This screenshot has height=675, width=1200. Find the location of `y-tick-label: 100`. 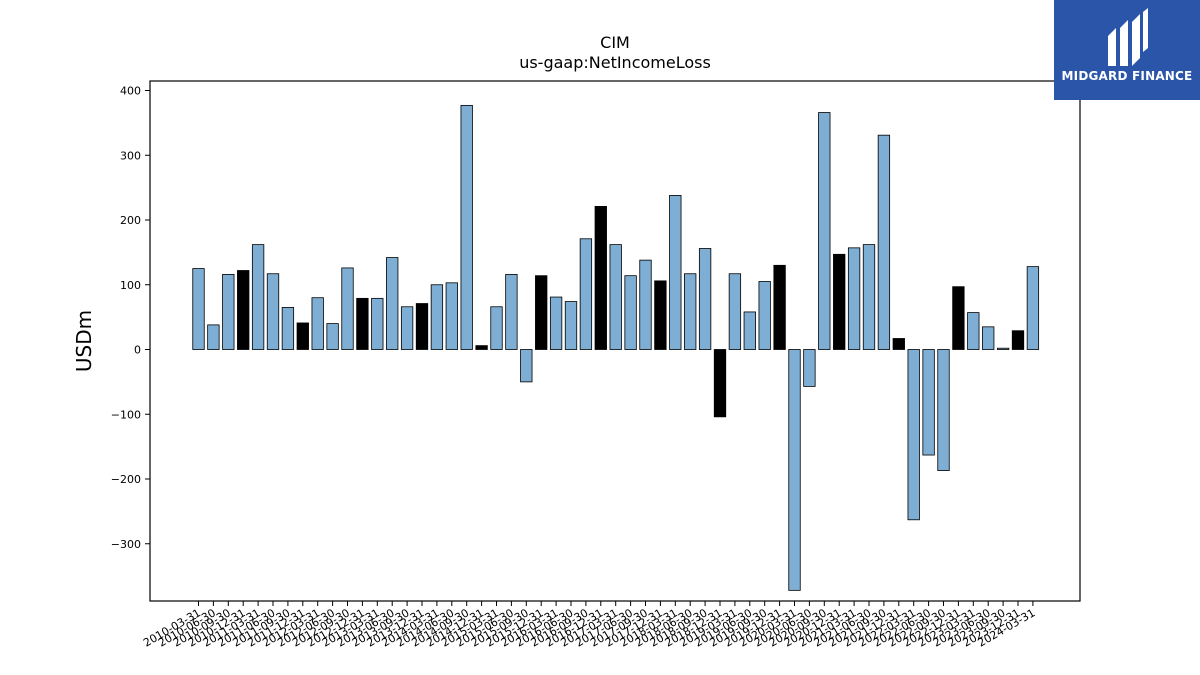

y-tick-label: 100 is located at coordinates (130, 285).